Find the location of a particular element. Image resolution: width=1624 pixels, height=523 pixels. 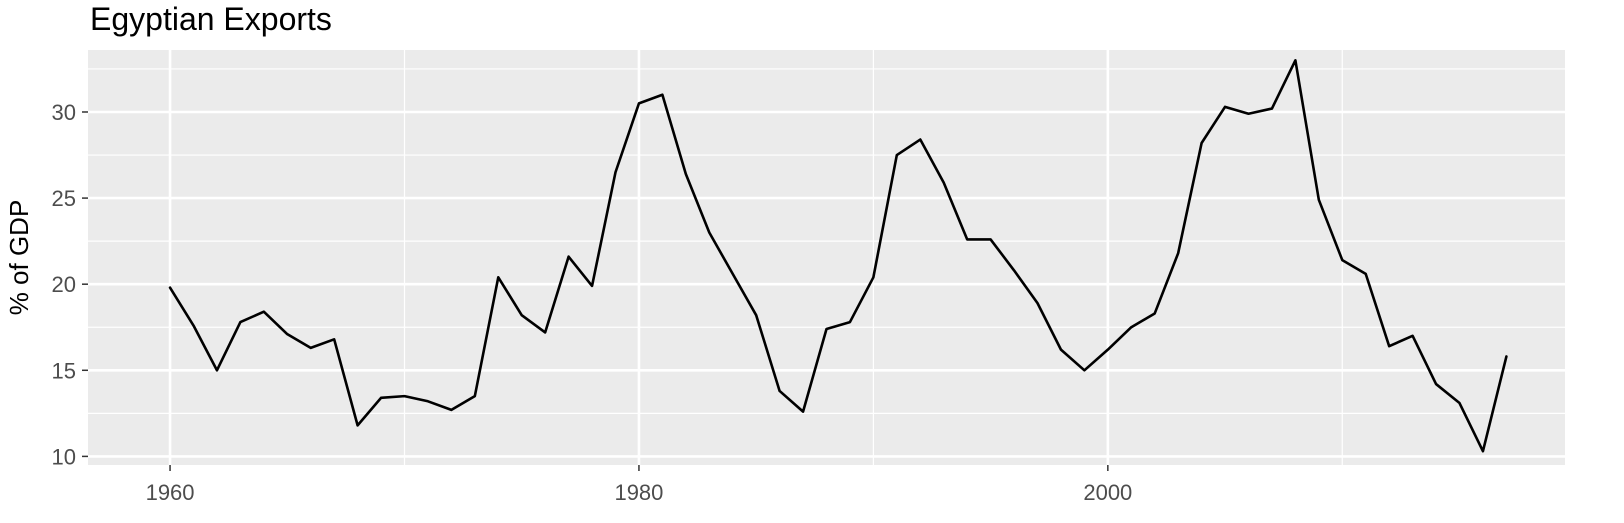

y-tick-label: 30 is located at coordinates (64, 112).